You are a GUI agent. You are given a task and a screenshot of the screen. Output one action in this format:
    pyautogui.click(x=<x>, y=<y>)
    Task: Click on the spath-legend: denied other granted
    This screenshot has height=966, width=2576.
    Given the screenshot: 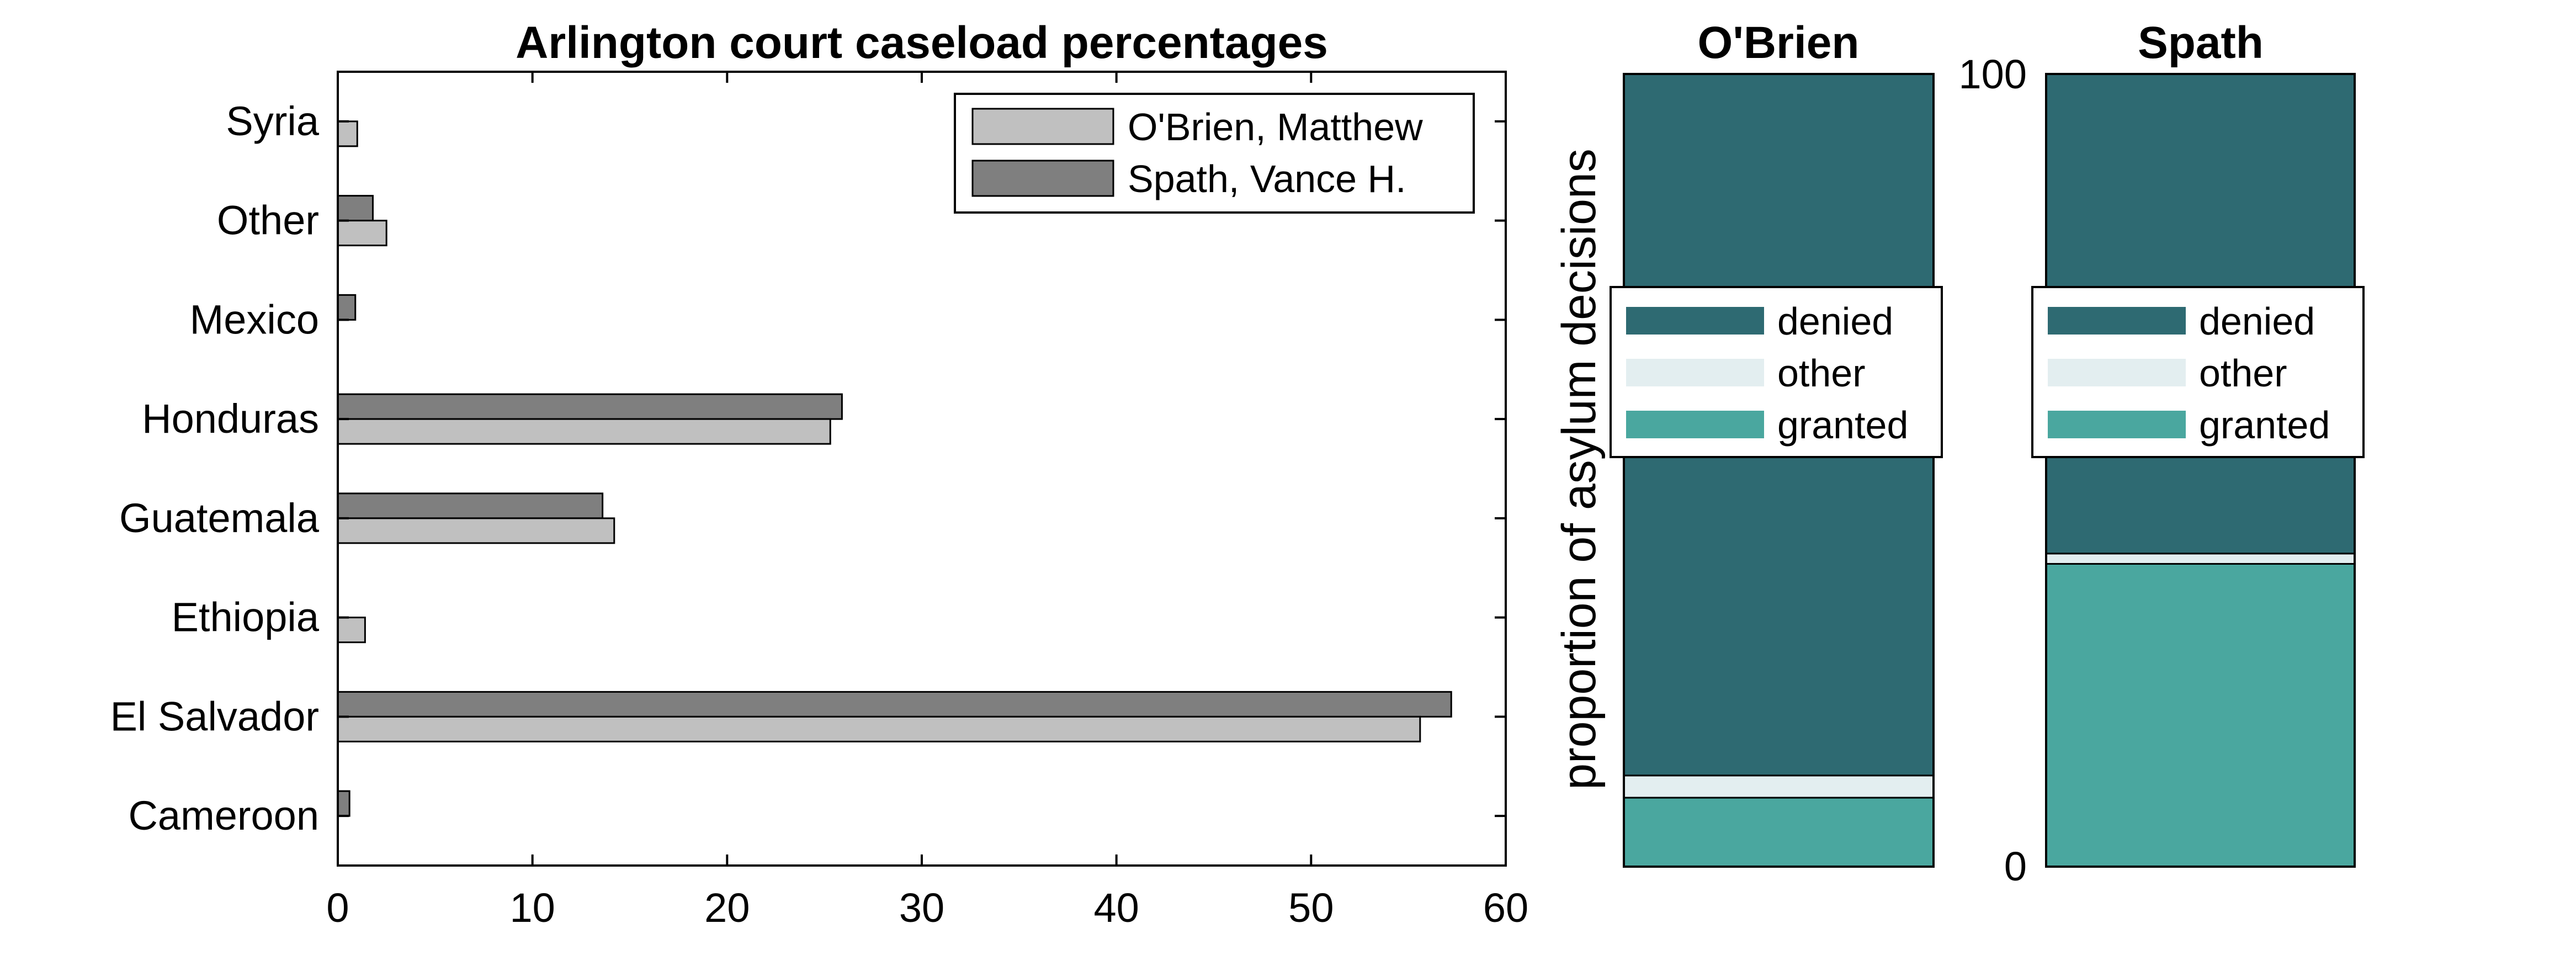 What is the action you would take?
    pyautogui.click(x=2198, y=372)
    